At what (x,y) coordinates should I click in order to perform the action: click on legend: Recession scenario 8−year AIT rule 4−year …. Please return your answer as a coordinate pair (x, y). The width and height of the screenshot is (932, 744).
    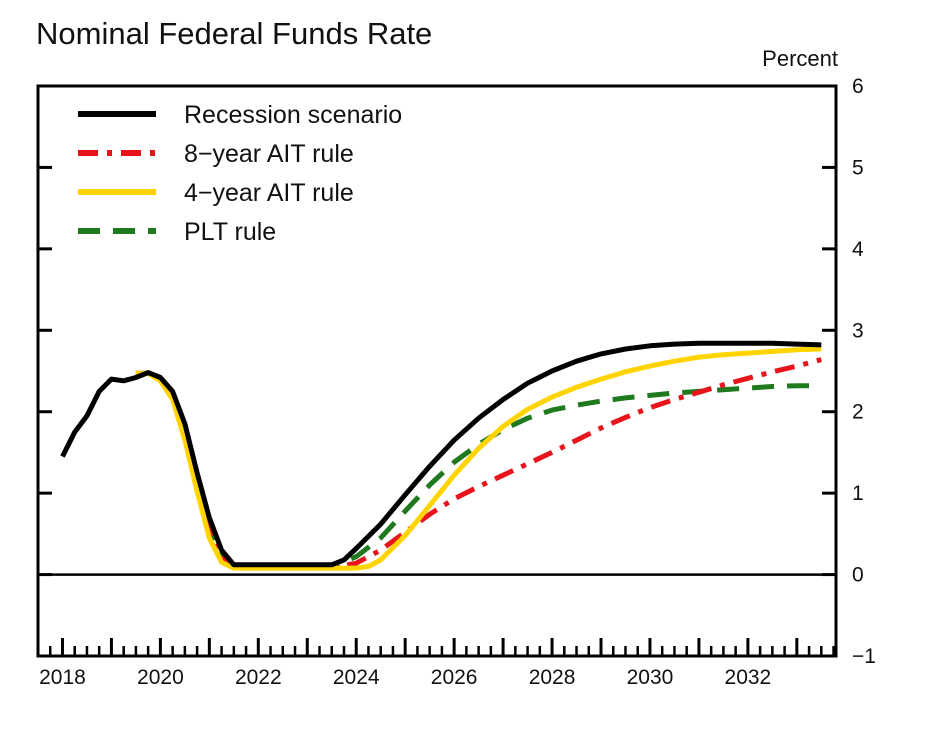
    Looking at the image, I should click on (240, 173).